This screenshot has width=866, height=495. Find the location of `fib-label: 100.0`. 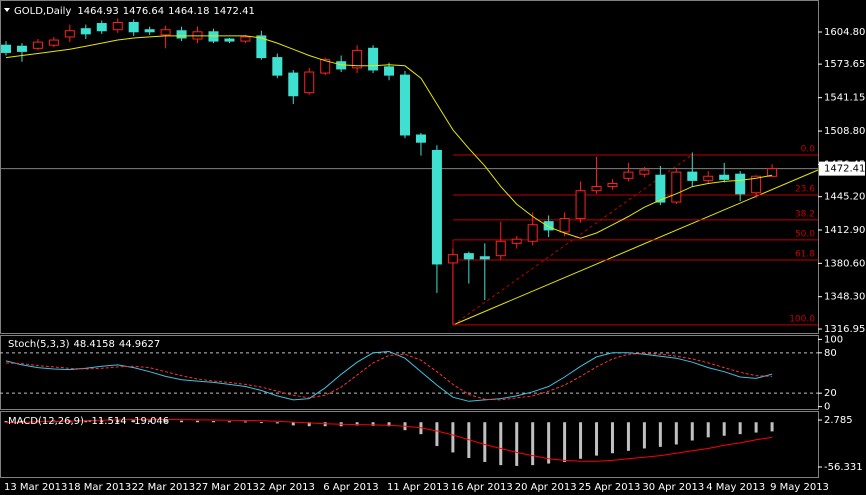

fib-label: 100.0 is located at coordinates (802, 319).